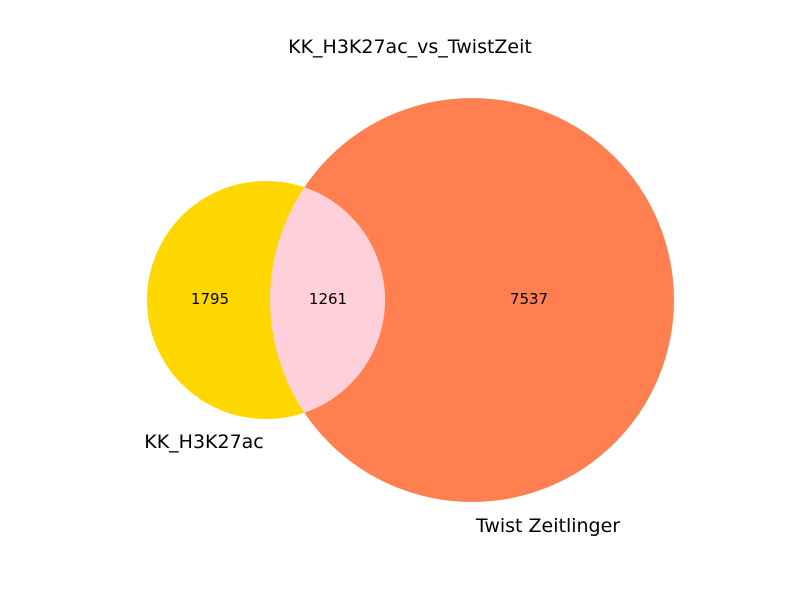 Image resolution: width=800 pixels, height=600 pixels. What do you see at coordinates (210, 299) in the screenshot?
I see `count-only-a: 1795` at bounding box center [210, 299].